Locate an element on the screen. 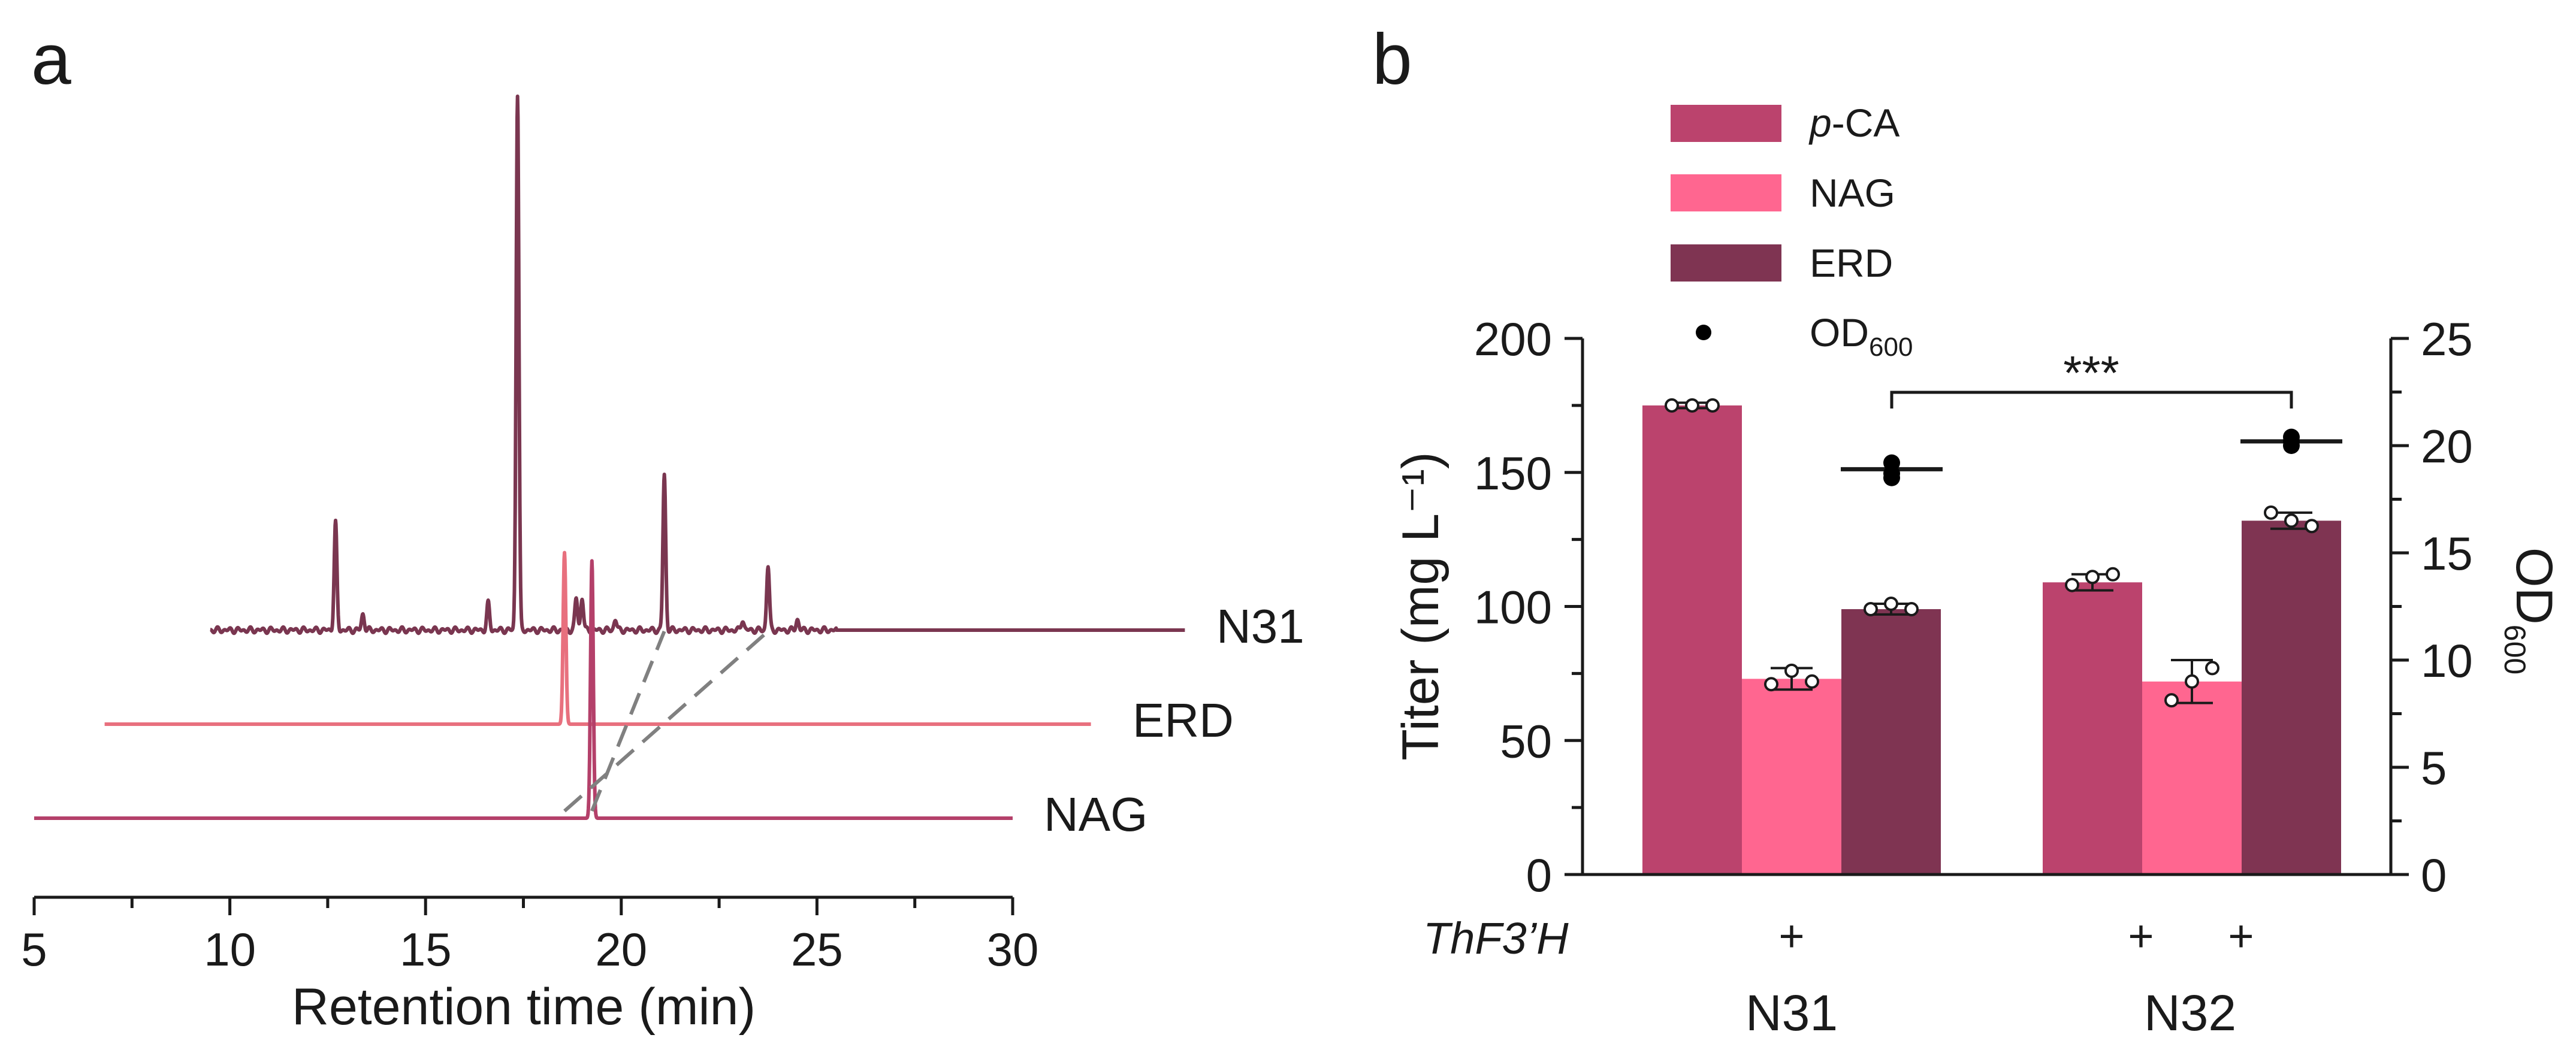 This screenshot has width=2576, height=1056. od600-markers is located at coordinates (2092, 457).